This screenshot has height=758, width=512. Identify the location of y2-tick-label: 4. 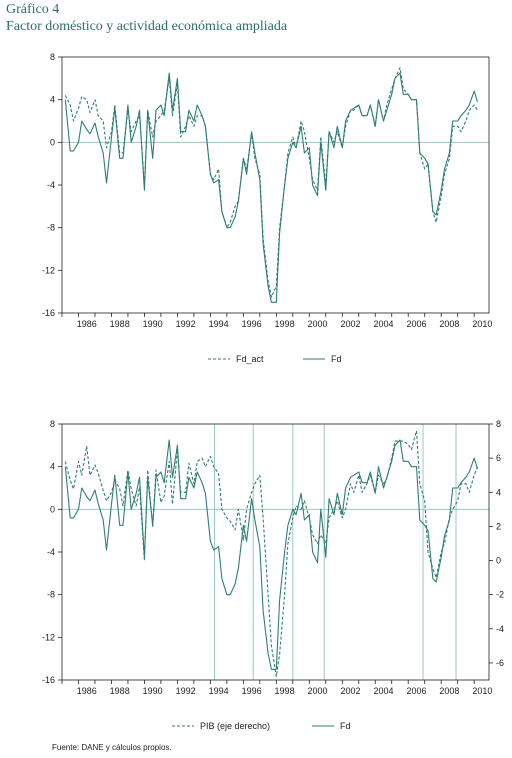
(498, 492).